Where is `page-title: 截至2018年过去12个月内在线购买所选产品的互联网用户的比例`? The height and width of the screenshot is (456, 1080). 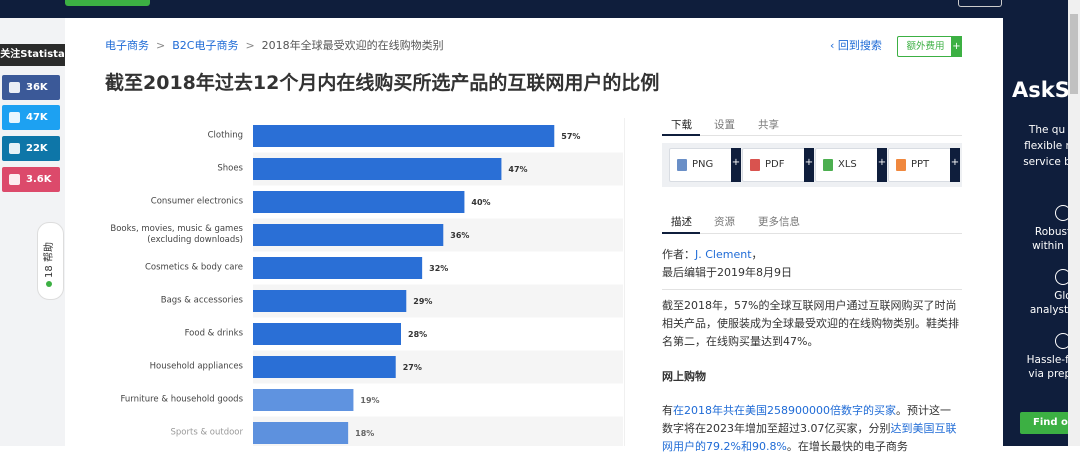
page-title: 截至2018年过去12个月内在线购买所选产品的互联网用户的比例 is located at coordinates (382, 83).